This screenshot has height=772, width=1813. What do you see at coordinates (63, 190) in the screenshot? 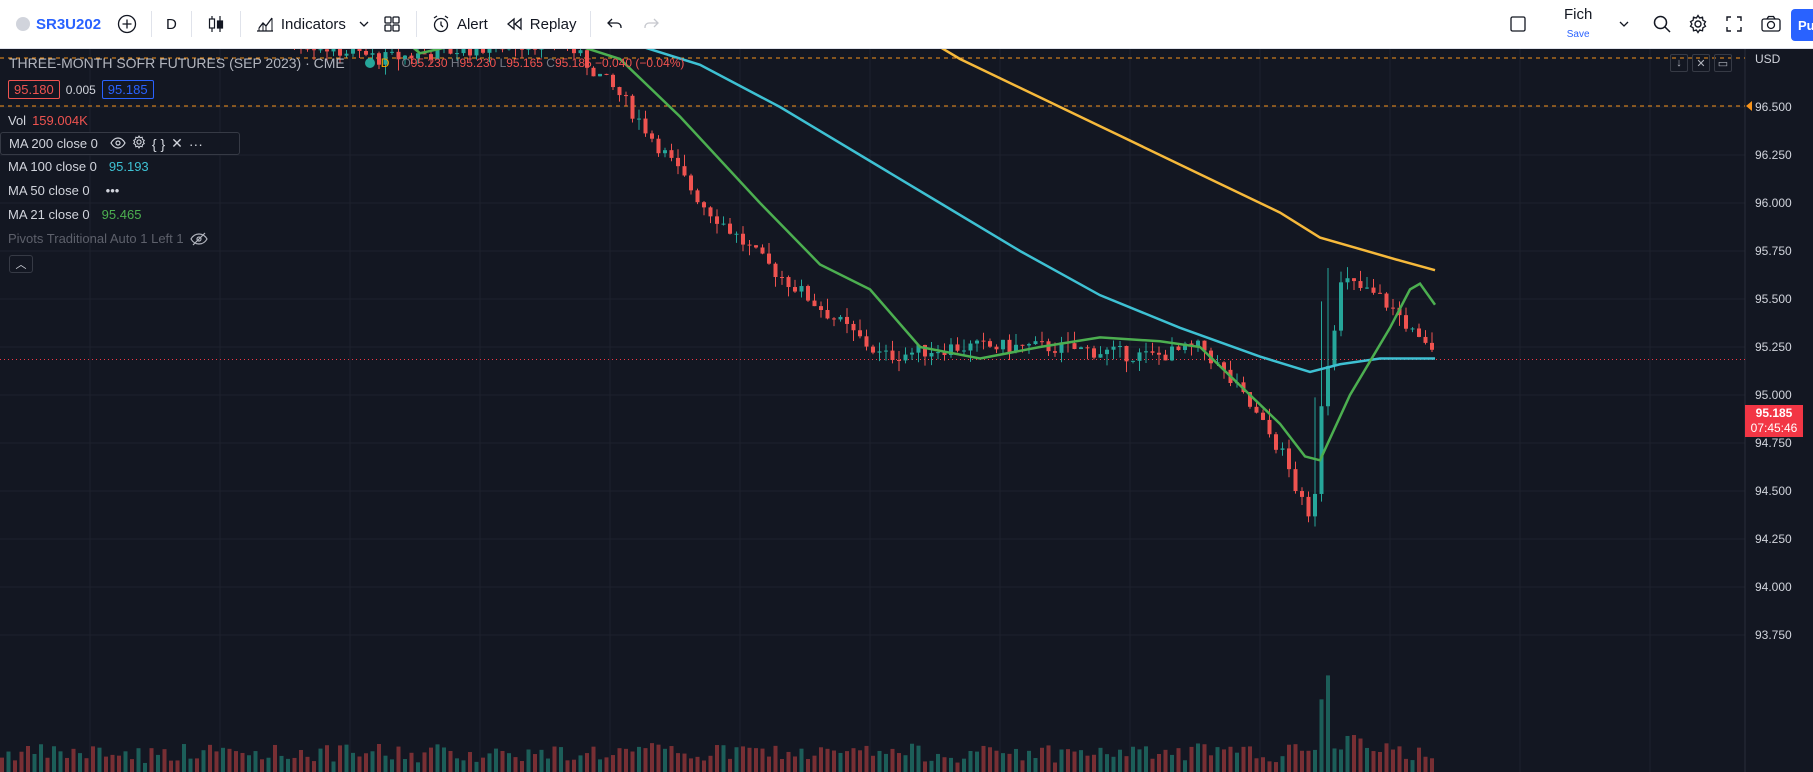
I see `indicator-row-ma50: MA 50 close 0 •••` at bounding box center [63, 190].